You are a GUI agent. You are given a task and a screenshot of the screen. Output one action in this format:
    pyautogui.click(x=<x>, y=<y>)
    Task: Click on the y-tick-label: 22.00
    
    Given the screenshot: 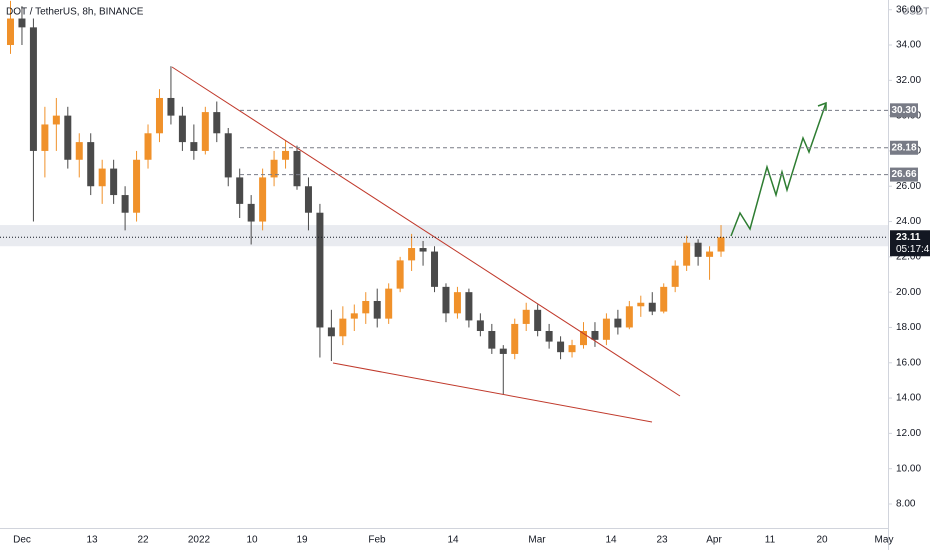 What is the action you would take?
    pyautogui.click(x=908, y=256)
    